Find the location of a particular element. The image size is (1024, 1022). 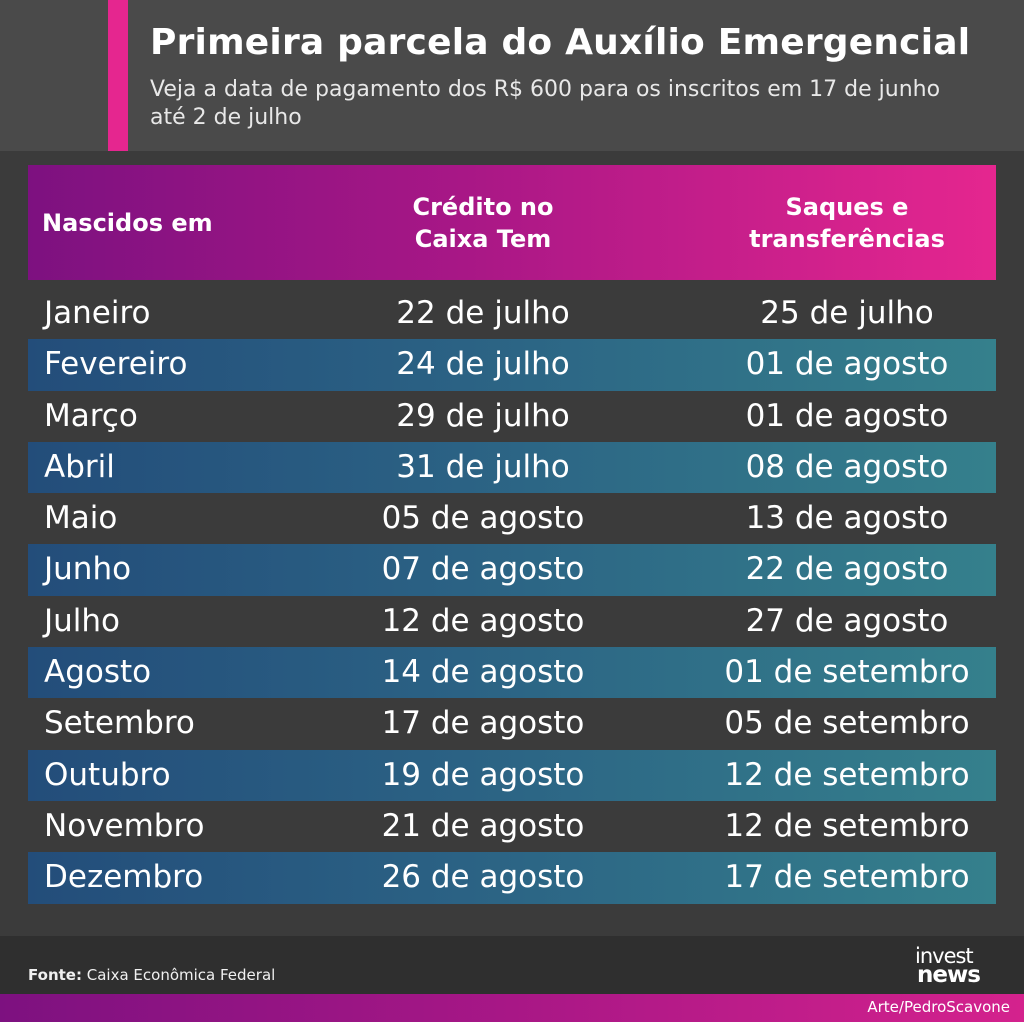

table-row: Setembro 17 de agosto 05 de setembro is located at coordinates (512, 723).